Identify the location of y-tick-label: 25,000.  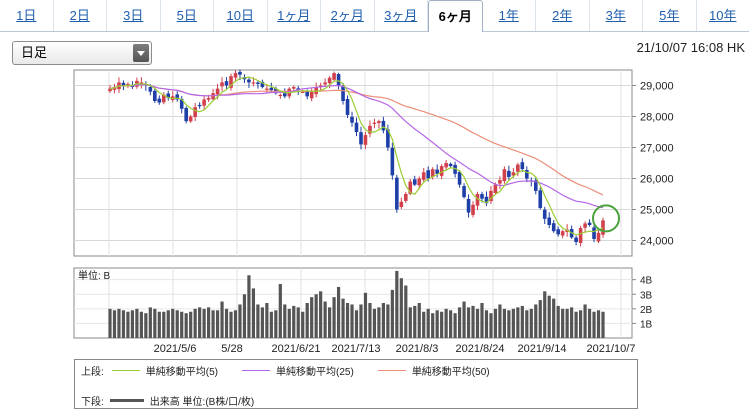
(657, 211).